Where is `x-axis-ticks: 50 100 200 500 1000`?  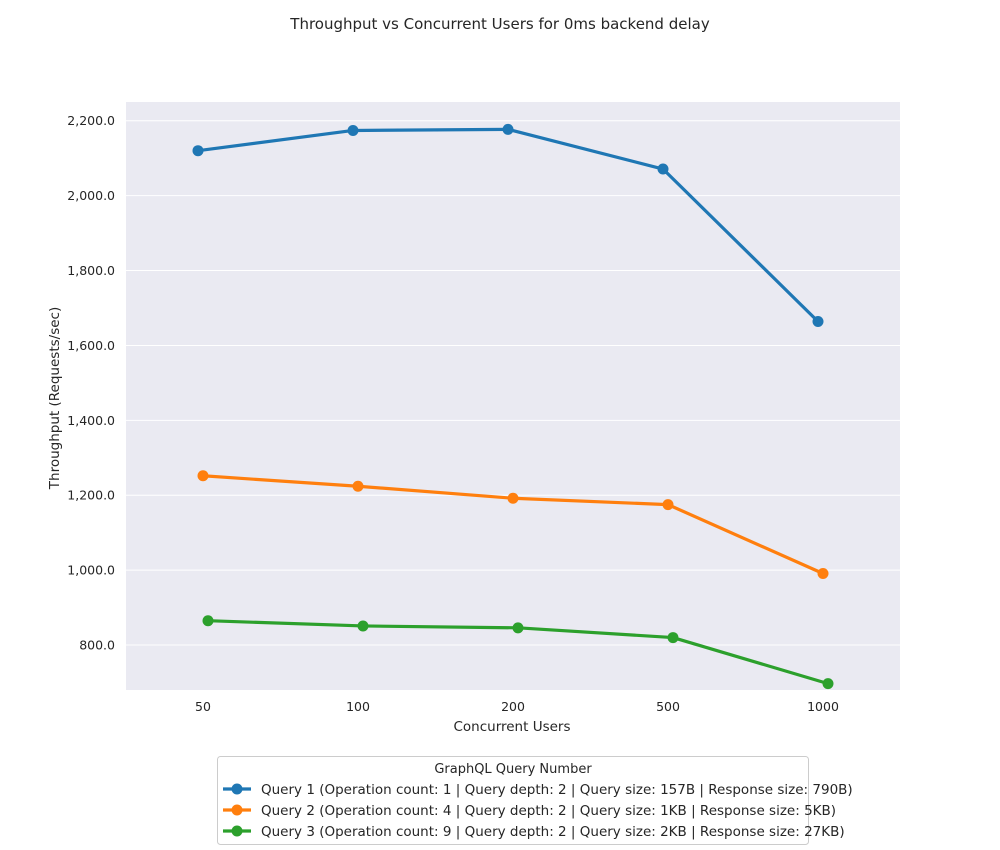
x-axis-ticks: 50 100 200 500 1000 is located at coordinates (517, 706).